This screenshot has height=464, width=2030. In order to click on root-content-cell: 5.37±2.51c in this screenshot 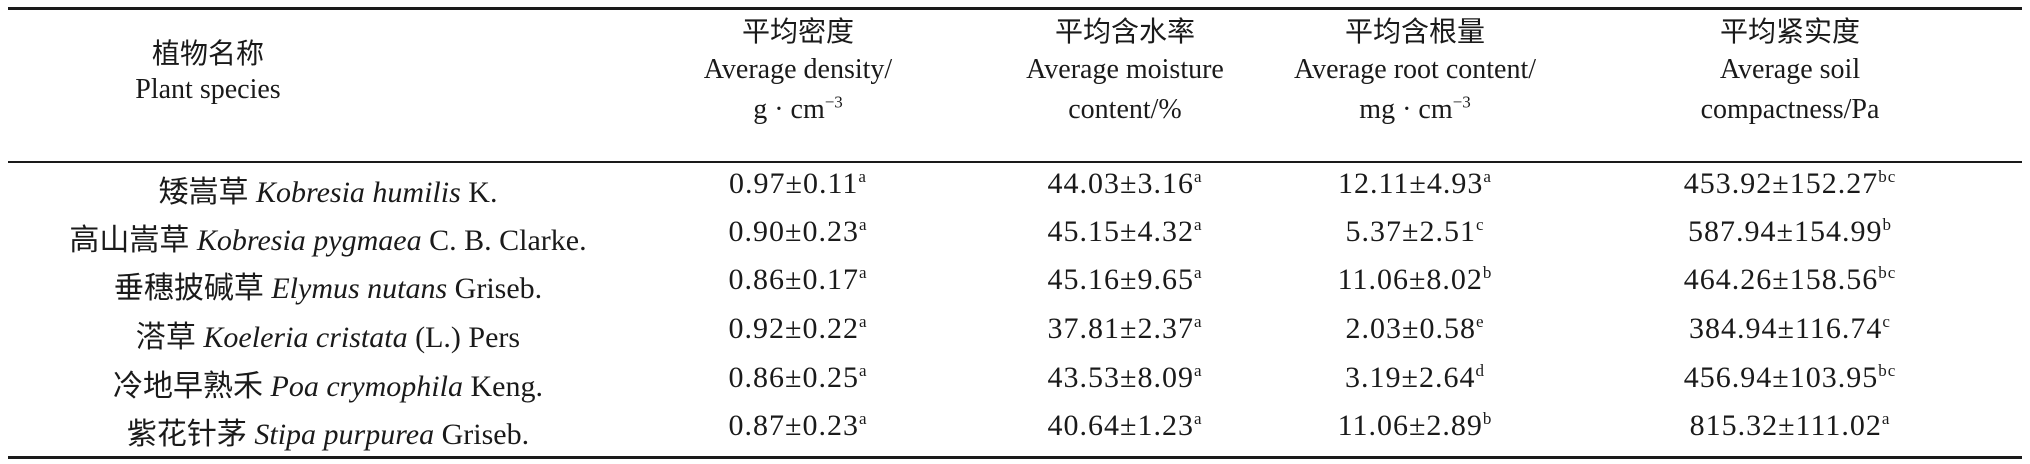, I will do `click(1415, 231)`.